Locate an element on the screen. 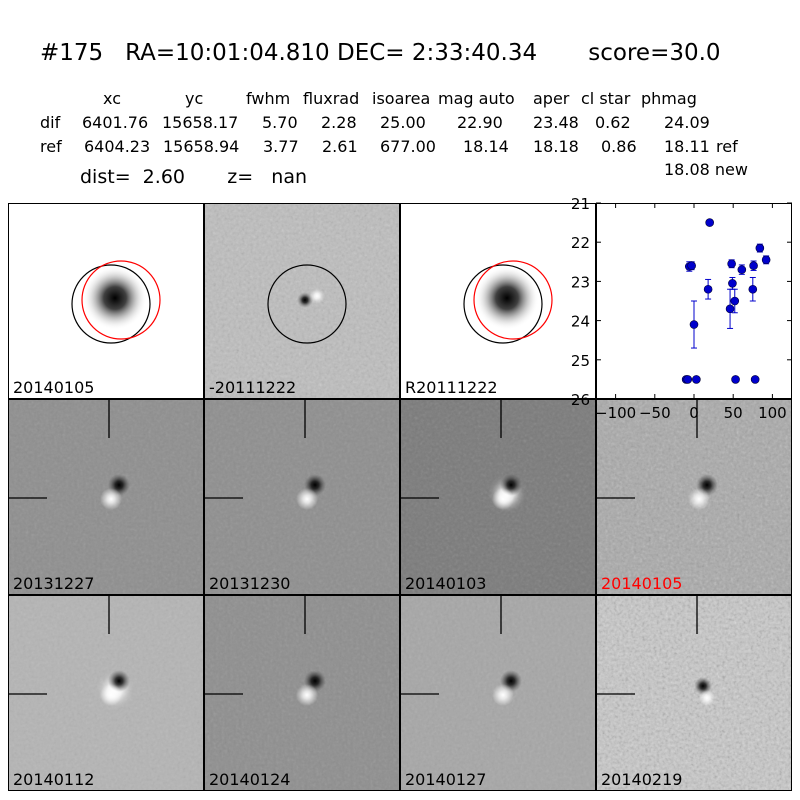 The width and height of the screenshot is (800, 800). image-stamp: 20131227 is located at coordinates (106, 497).